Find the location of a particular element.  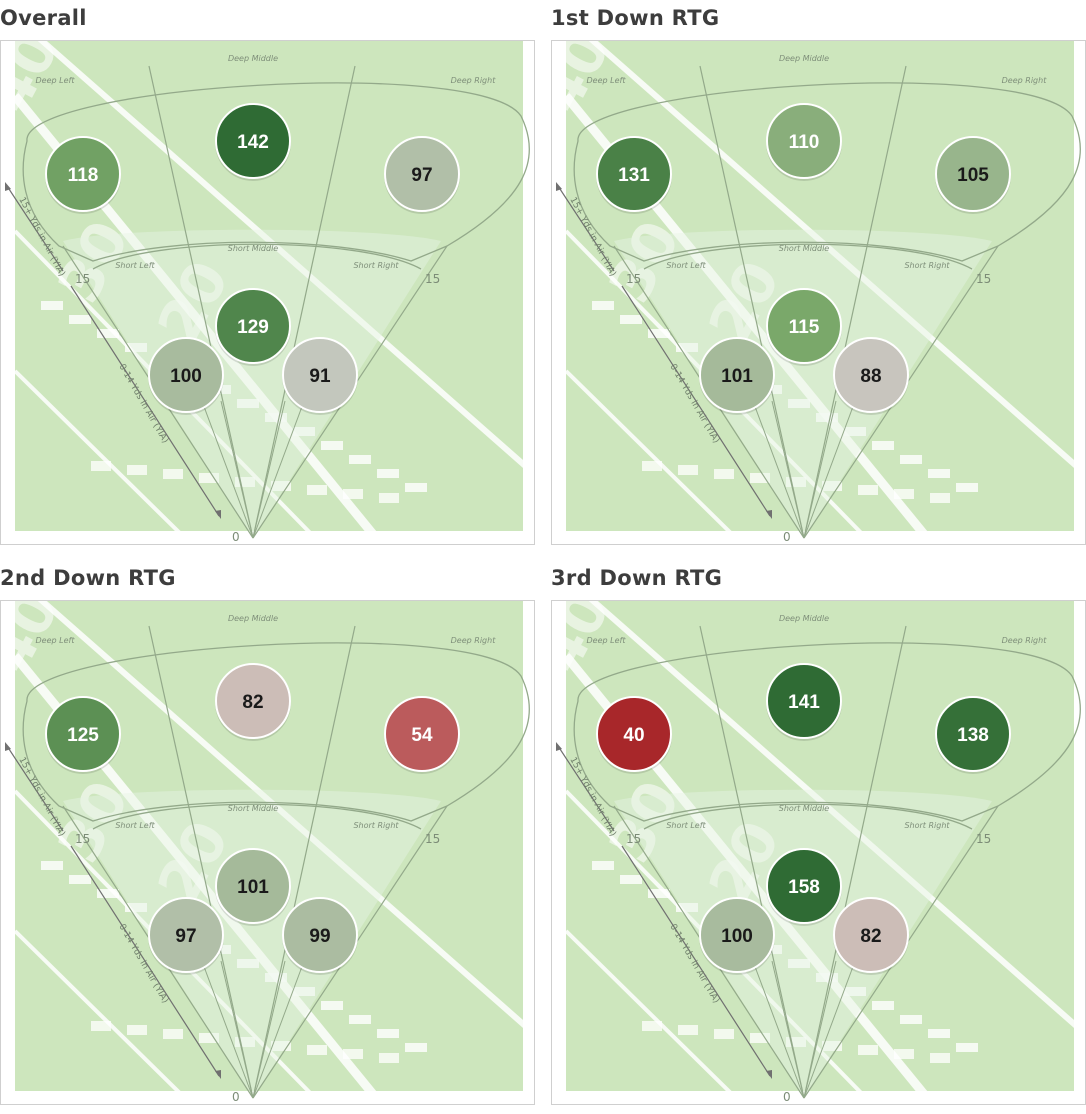

zone-rating-deep-middle: 110 is located at coordinates (804, 142).